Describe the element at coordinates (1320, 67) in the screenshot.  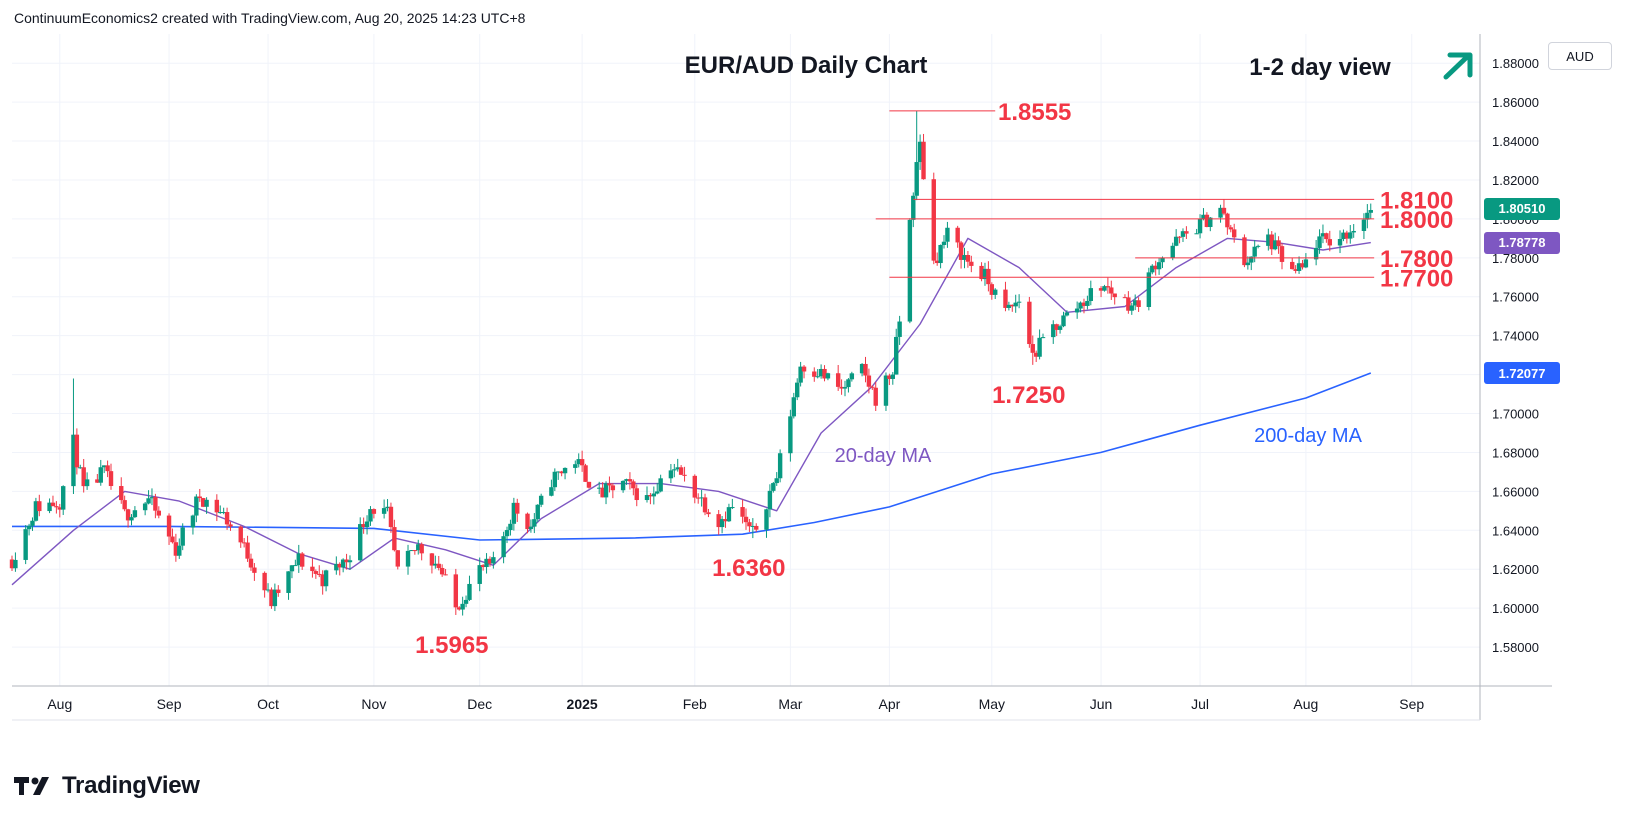
I see `view-label: 1-2 day view` at that location.